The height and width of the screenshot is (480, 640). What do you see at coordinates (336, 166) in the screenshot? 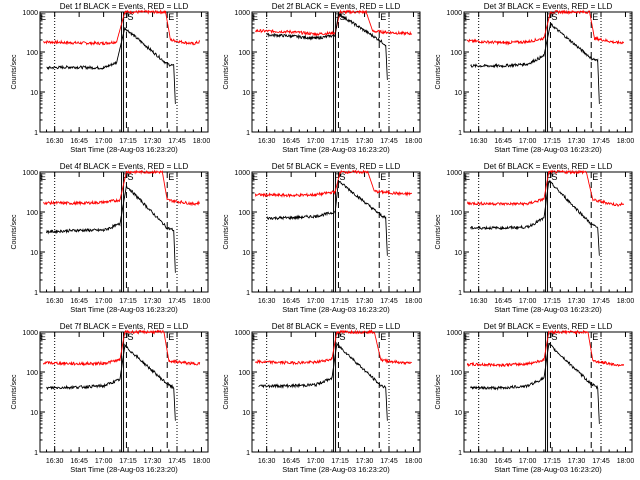
I see `chart-title: Det 5f BLACK = Events, RED = LLD` at bounding box center [336, 166].